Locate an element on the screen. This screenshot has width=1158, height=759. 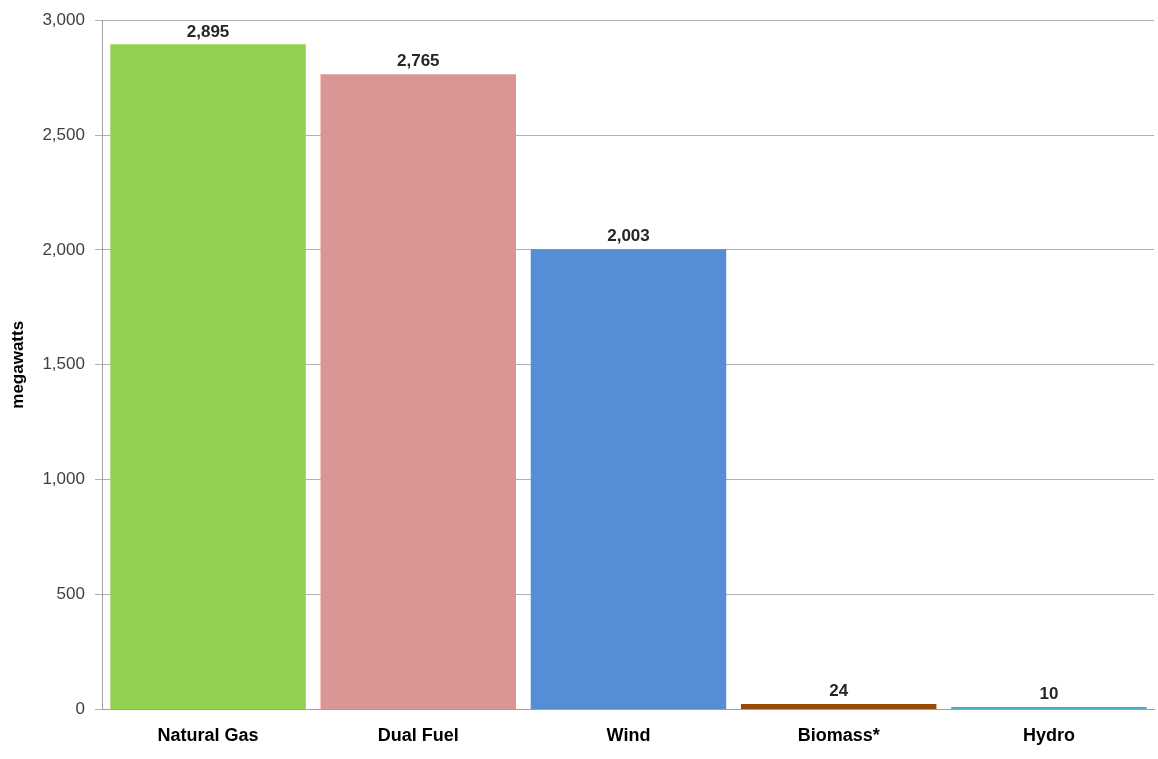
y-tick-label: 1,500 is located at coordinates (63, 364).